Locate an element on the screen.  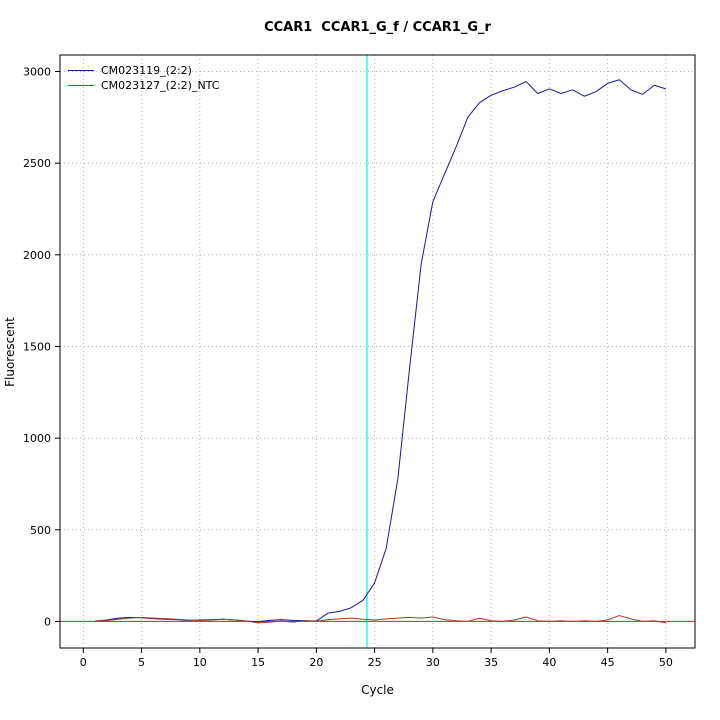
svg-text: 500 is located at coordinates (40, 530).